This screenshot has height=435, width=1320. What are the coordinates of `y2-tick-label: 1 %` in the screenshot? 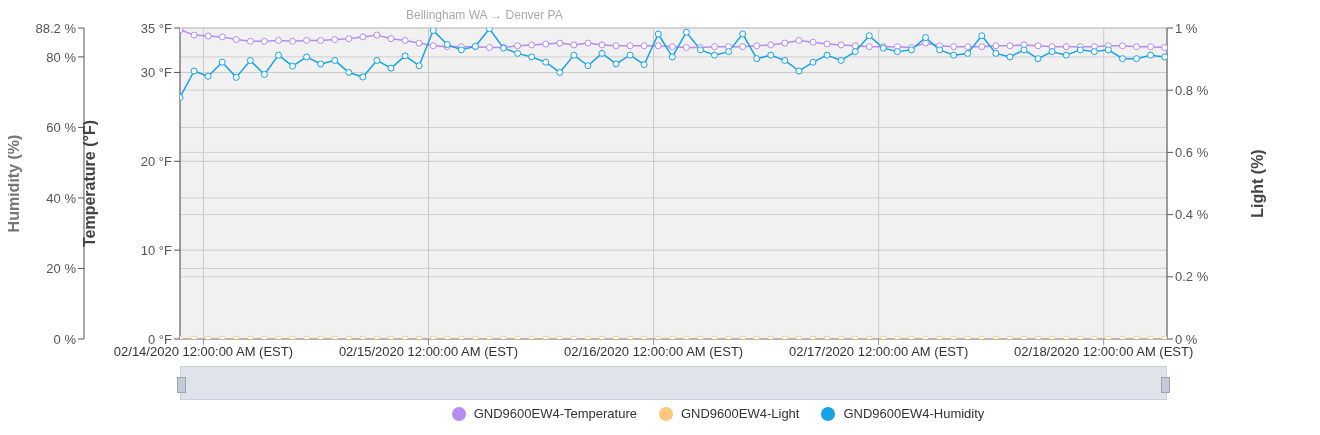 It's located at (1186, 28).